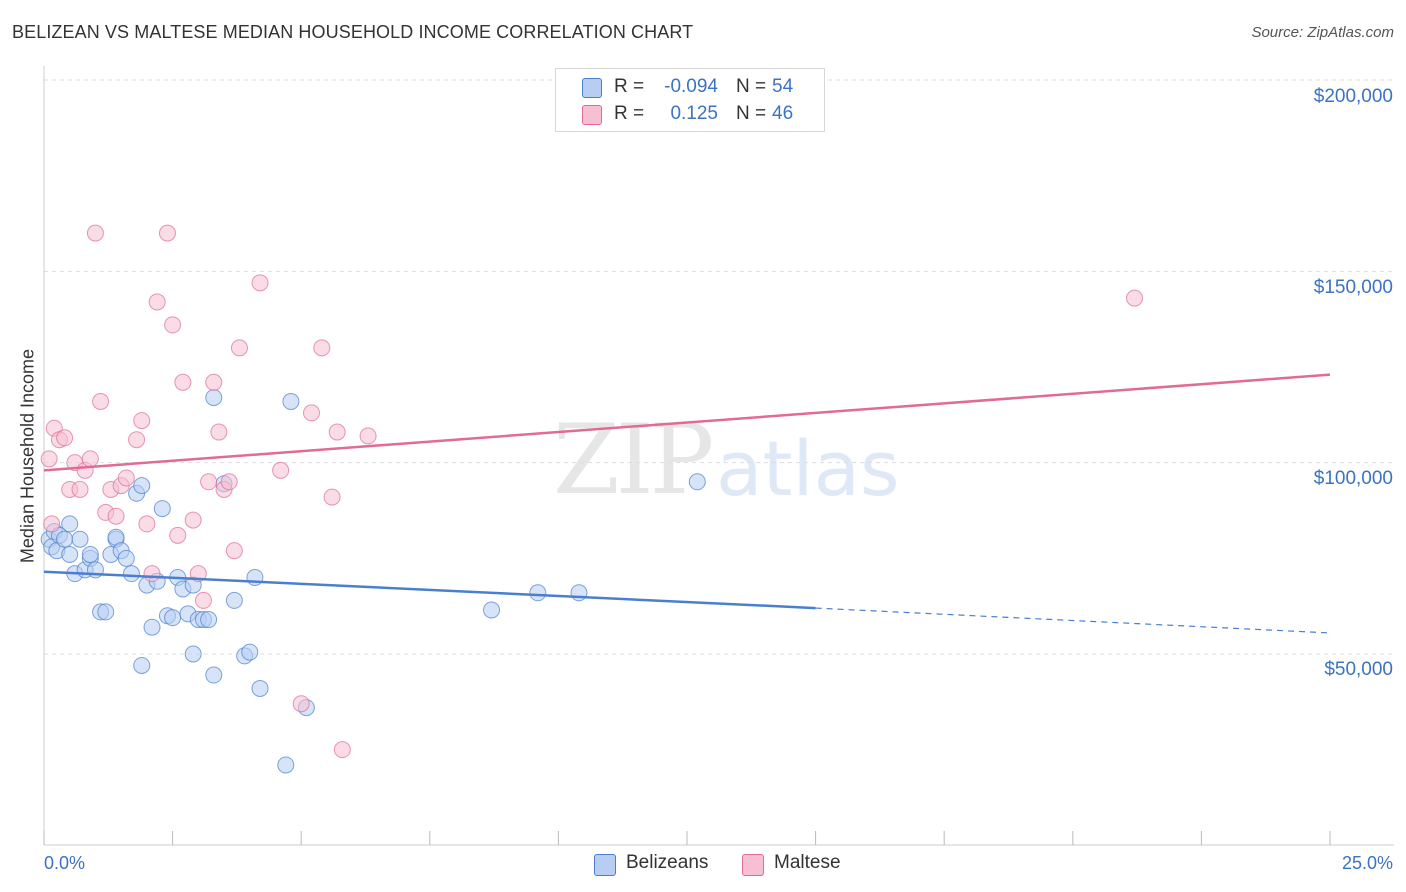  What do you see at coordinates (687, 422) in the screenshot?
I see `maltese-trend-line` at bounding box center [687, 422].